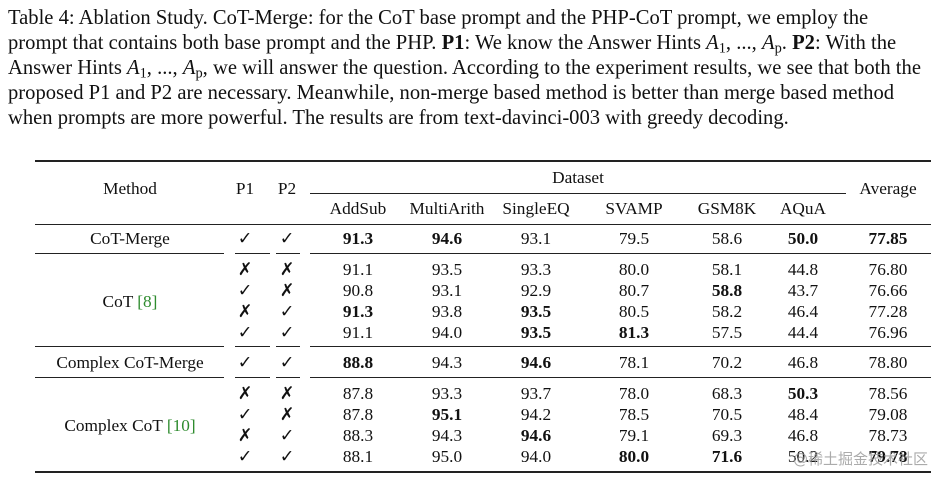 Image resolution: width=936 pixels, height=483 pixels. I want to click on table-cell: 50.3, so click(803, 393).